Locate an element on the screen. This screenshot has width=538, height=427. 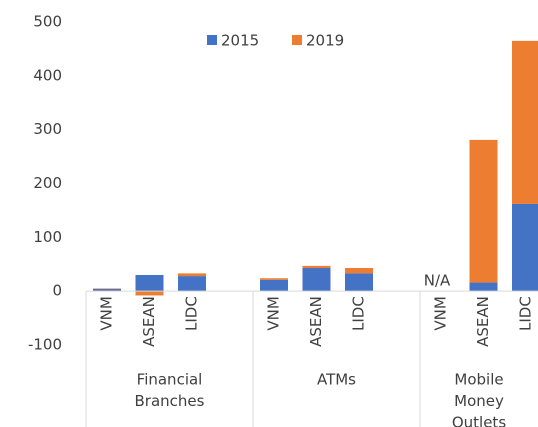
y-tick-label: 200 is located at coordinates (47, 183).